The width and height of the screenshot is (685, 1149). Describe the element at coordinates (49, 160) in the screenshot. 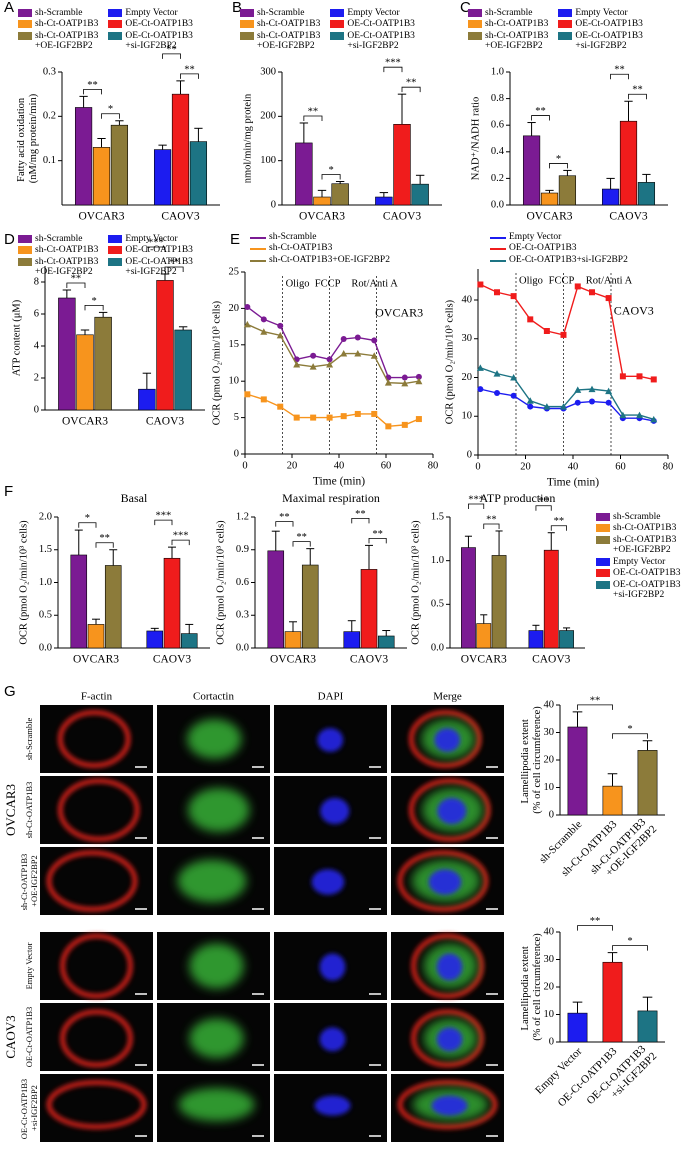

I see `y-tick-label: 0.1` at that location.